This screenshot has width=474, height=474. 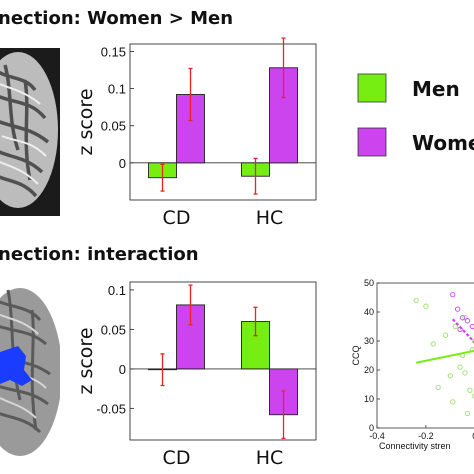 What do you see at coordinates (111, 408) in the screenshot?
I see `y-tick-label: -0.05` at bounding box center [111, 408].